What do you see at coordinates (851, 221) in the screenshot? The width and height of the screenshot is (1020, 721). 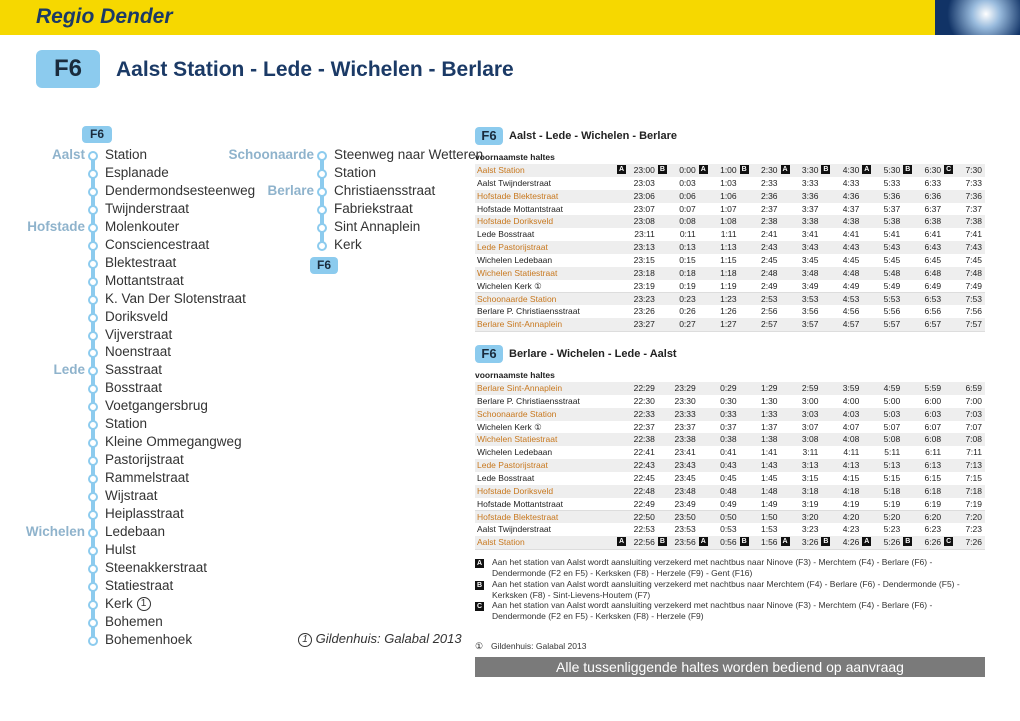 I see `time: 4:38` at bounding box center [851, 221].